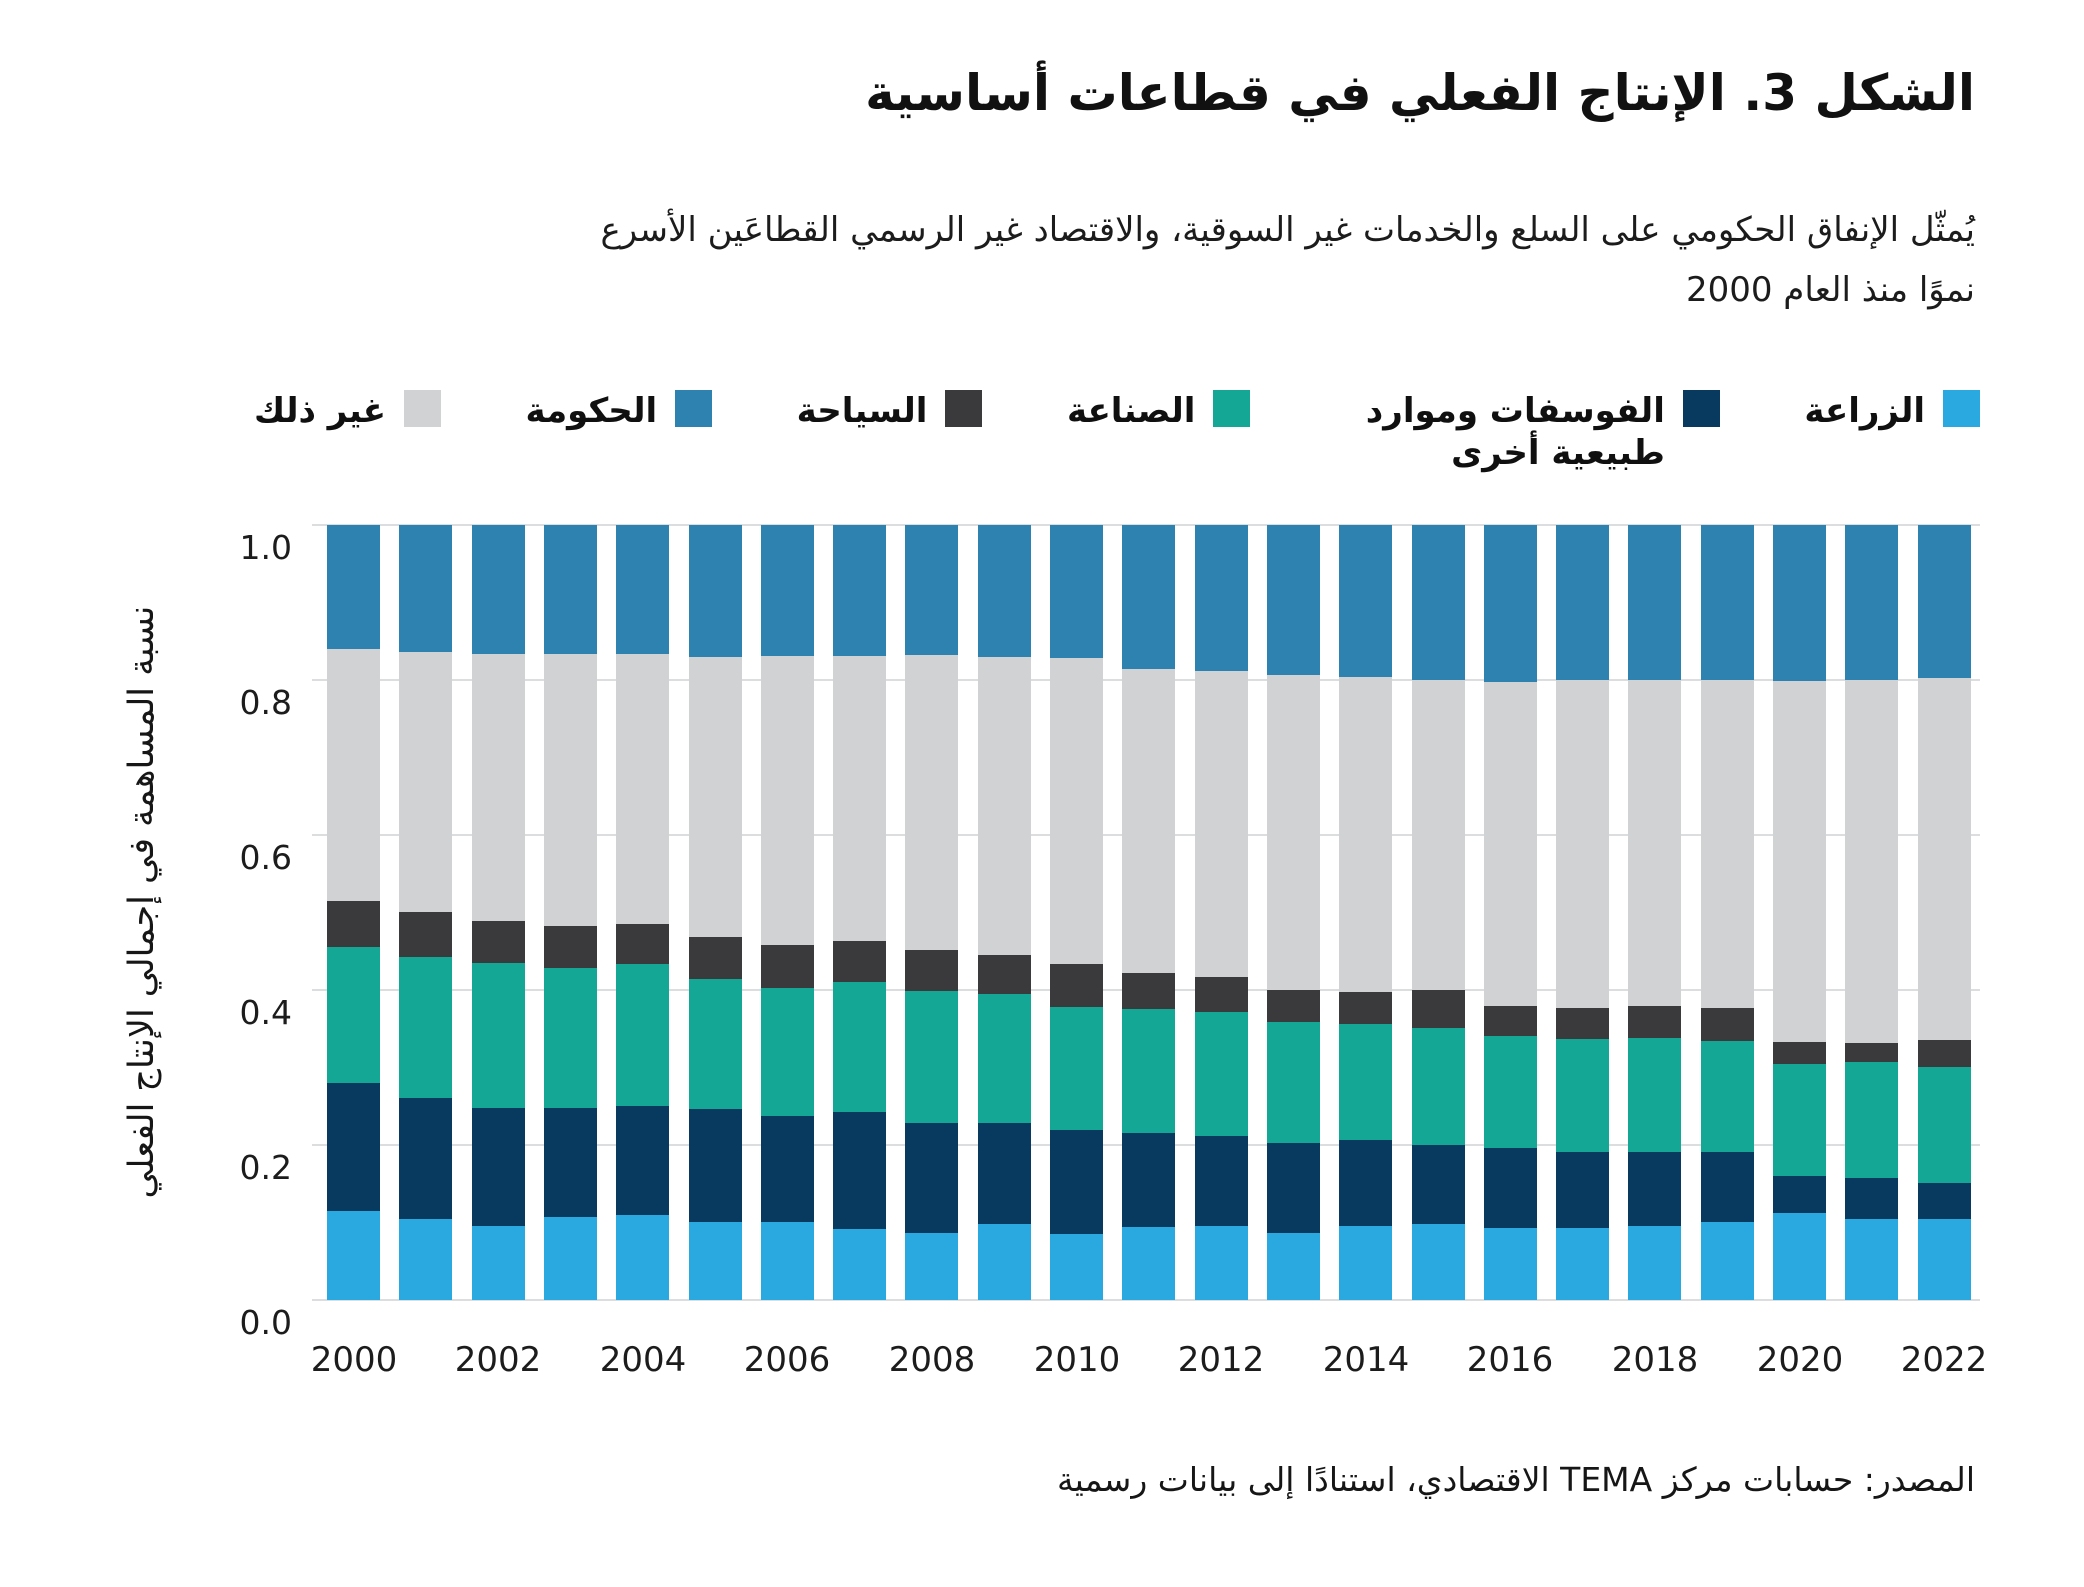  Describe the element at coordinates (642, 944) in the screenshot. I see `bar-2004-tourism` at that location.